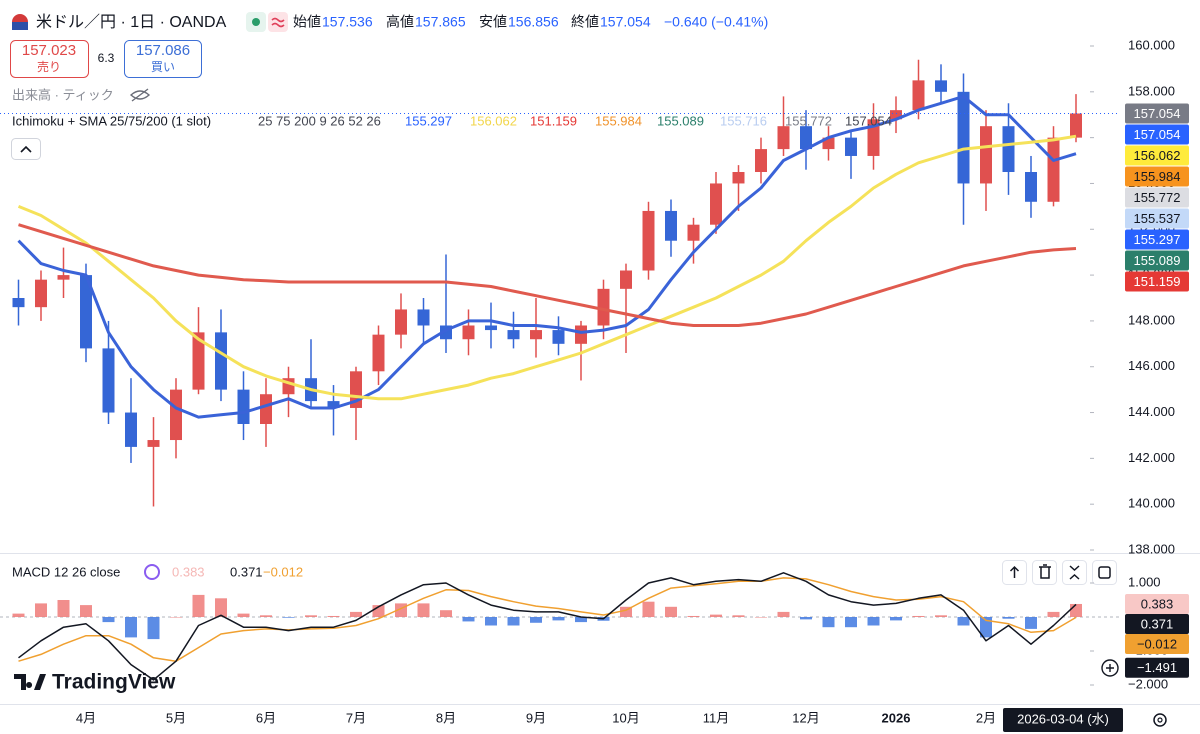 Image resolution: width=1200 pixels, height=734 pixels. I want to click on y-tick-label: 142.000, so click(1151, 457).